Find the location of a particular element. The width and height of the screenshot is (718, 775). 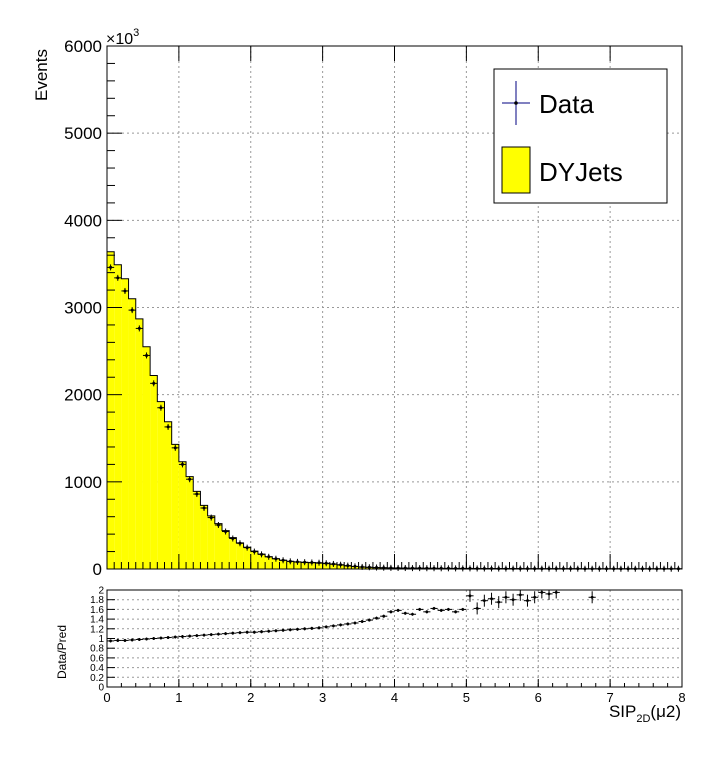

ratio-y-tick-label: 1.2 is located at coordinates (97, 629).